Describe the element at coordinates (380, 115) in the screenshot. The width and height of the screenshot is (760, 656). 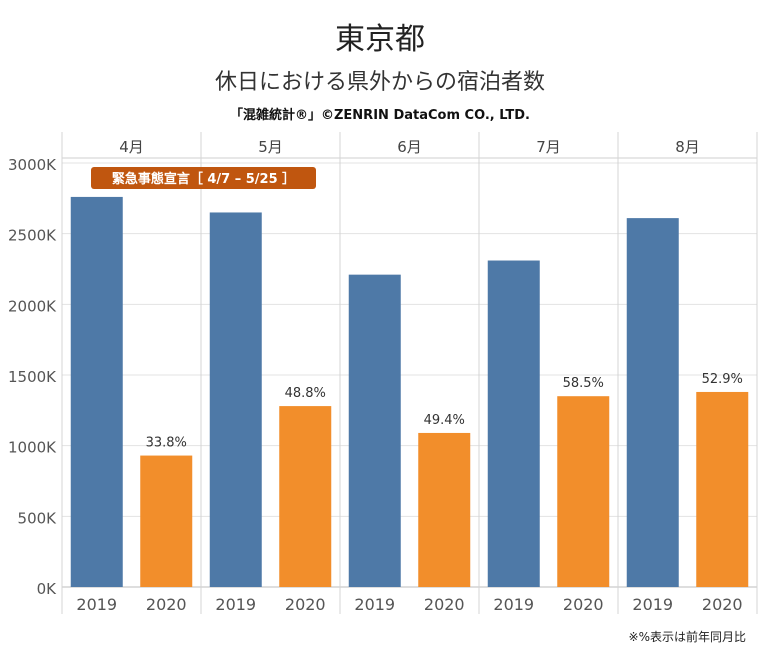
I see `source-credit: 「混雑統計®」©ZENRIN DataCom CO., LTD.` at that location.